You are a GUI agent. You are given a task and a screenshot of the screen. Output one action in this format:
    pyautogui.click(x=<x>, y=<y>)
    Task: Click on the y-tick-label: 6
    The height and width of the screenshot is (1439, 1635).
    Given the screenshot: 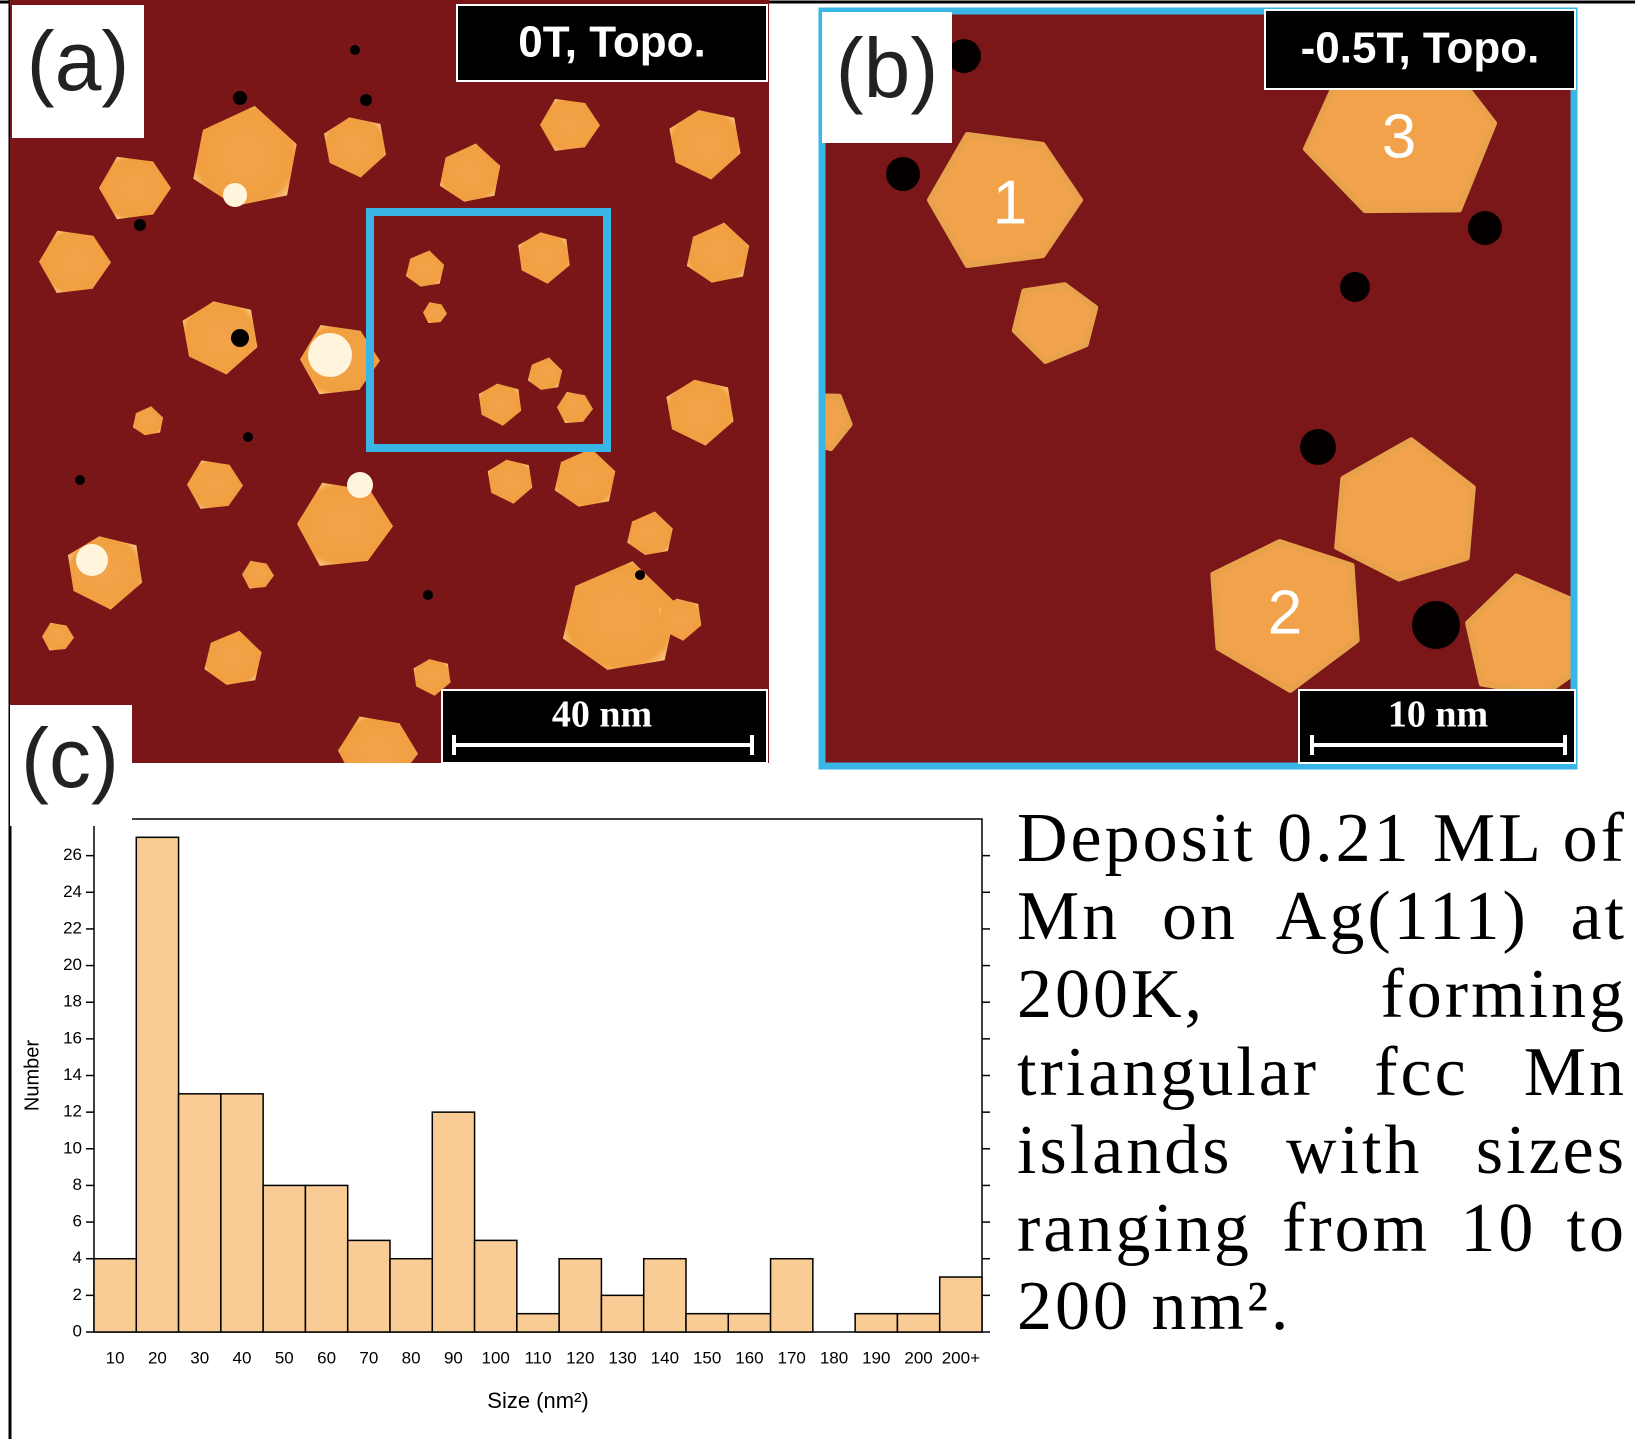 What is the action you would take?
    pyautogui.click(x=77, y=1221)
    